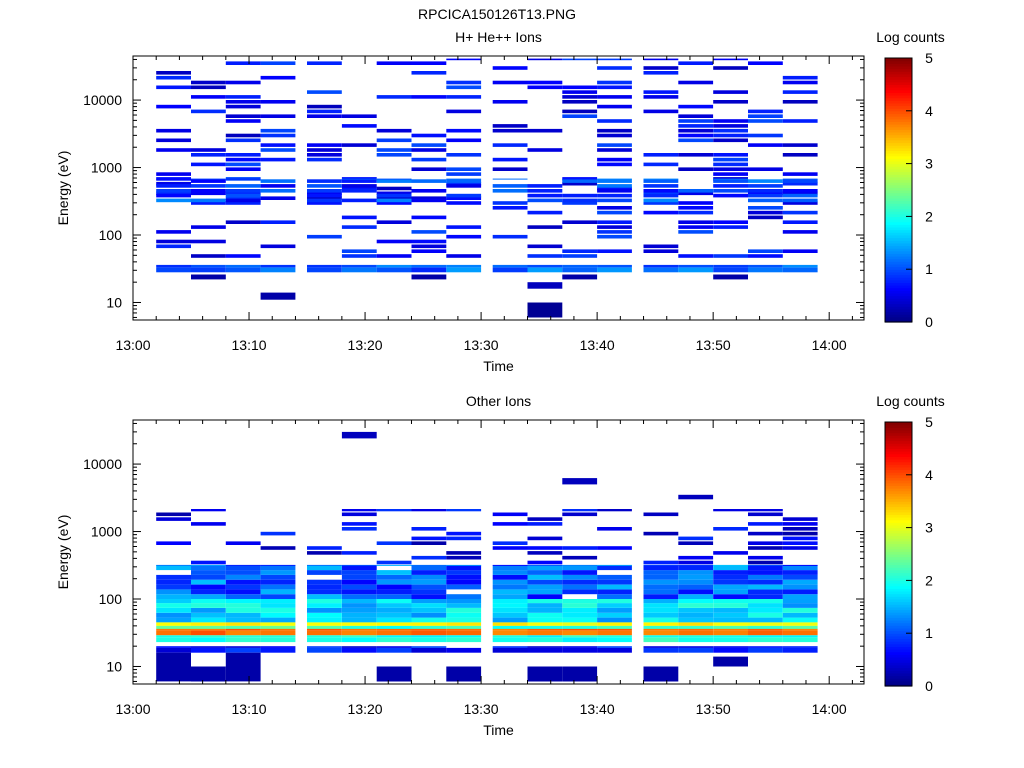 The height and width of the screenshot is (768, 1024). I want to click on x-tick-label: 13:40, so click(597, 709).